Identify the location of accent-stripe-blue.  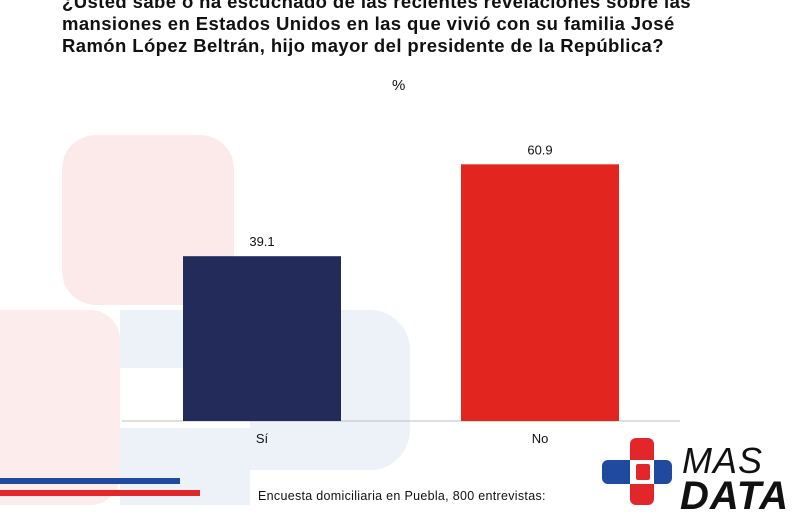
(90, 481).